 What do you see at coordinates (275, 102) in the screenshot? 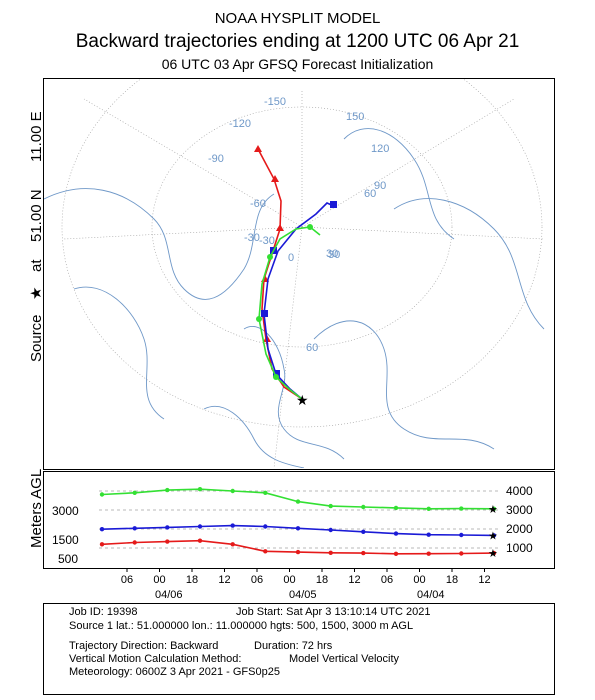
I see `lon-label: -150` at bounding box center [275, 102].